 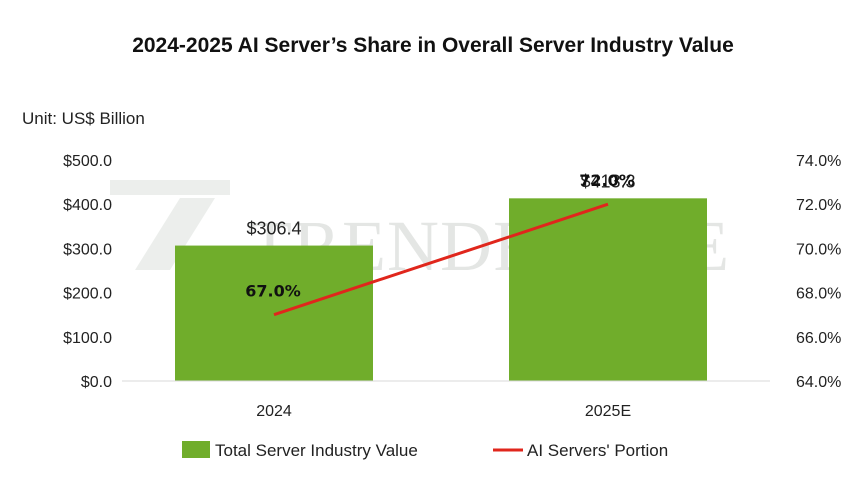 I want to click on line-series, so click(x=441, y=259).